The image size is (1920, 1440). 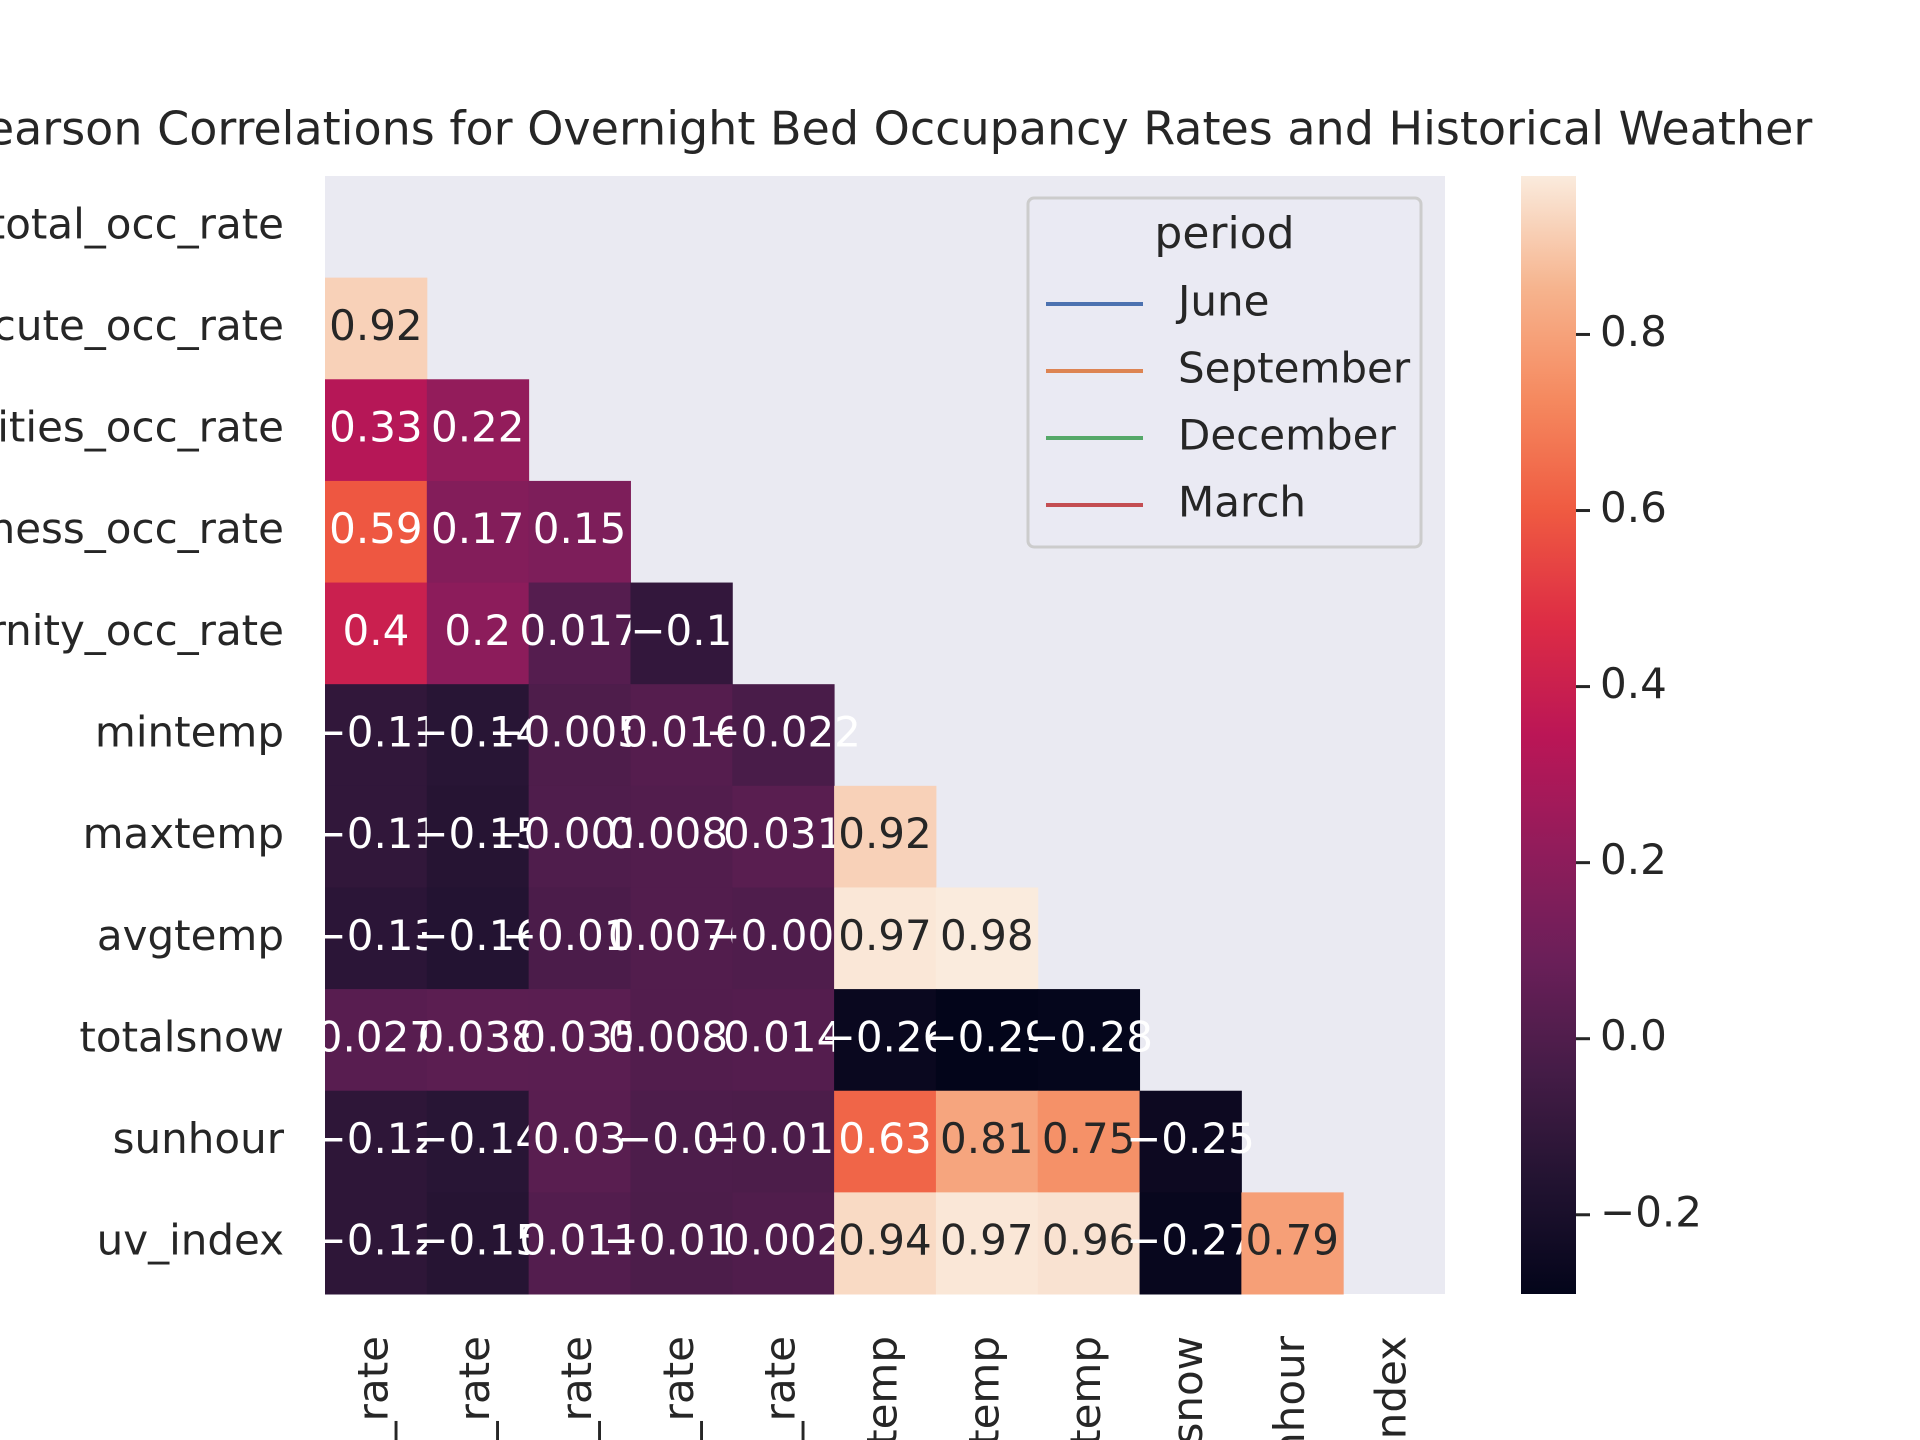 What do you see at coordinates (1633, 507) in the screenshot?
I see `colorbar-tick-label: 0.6` at bounding box center [1633, 507].